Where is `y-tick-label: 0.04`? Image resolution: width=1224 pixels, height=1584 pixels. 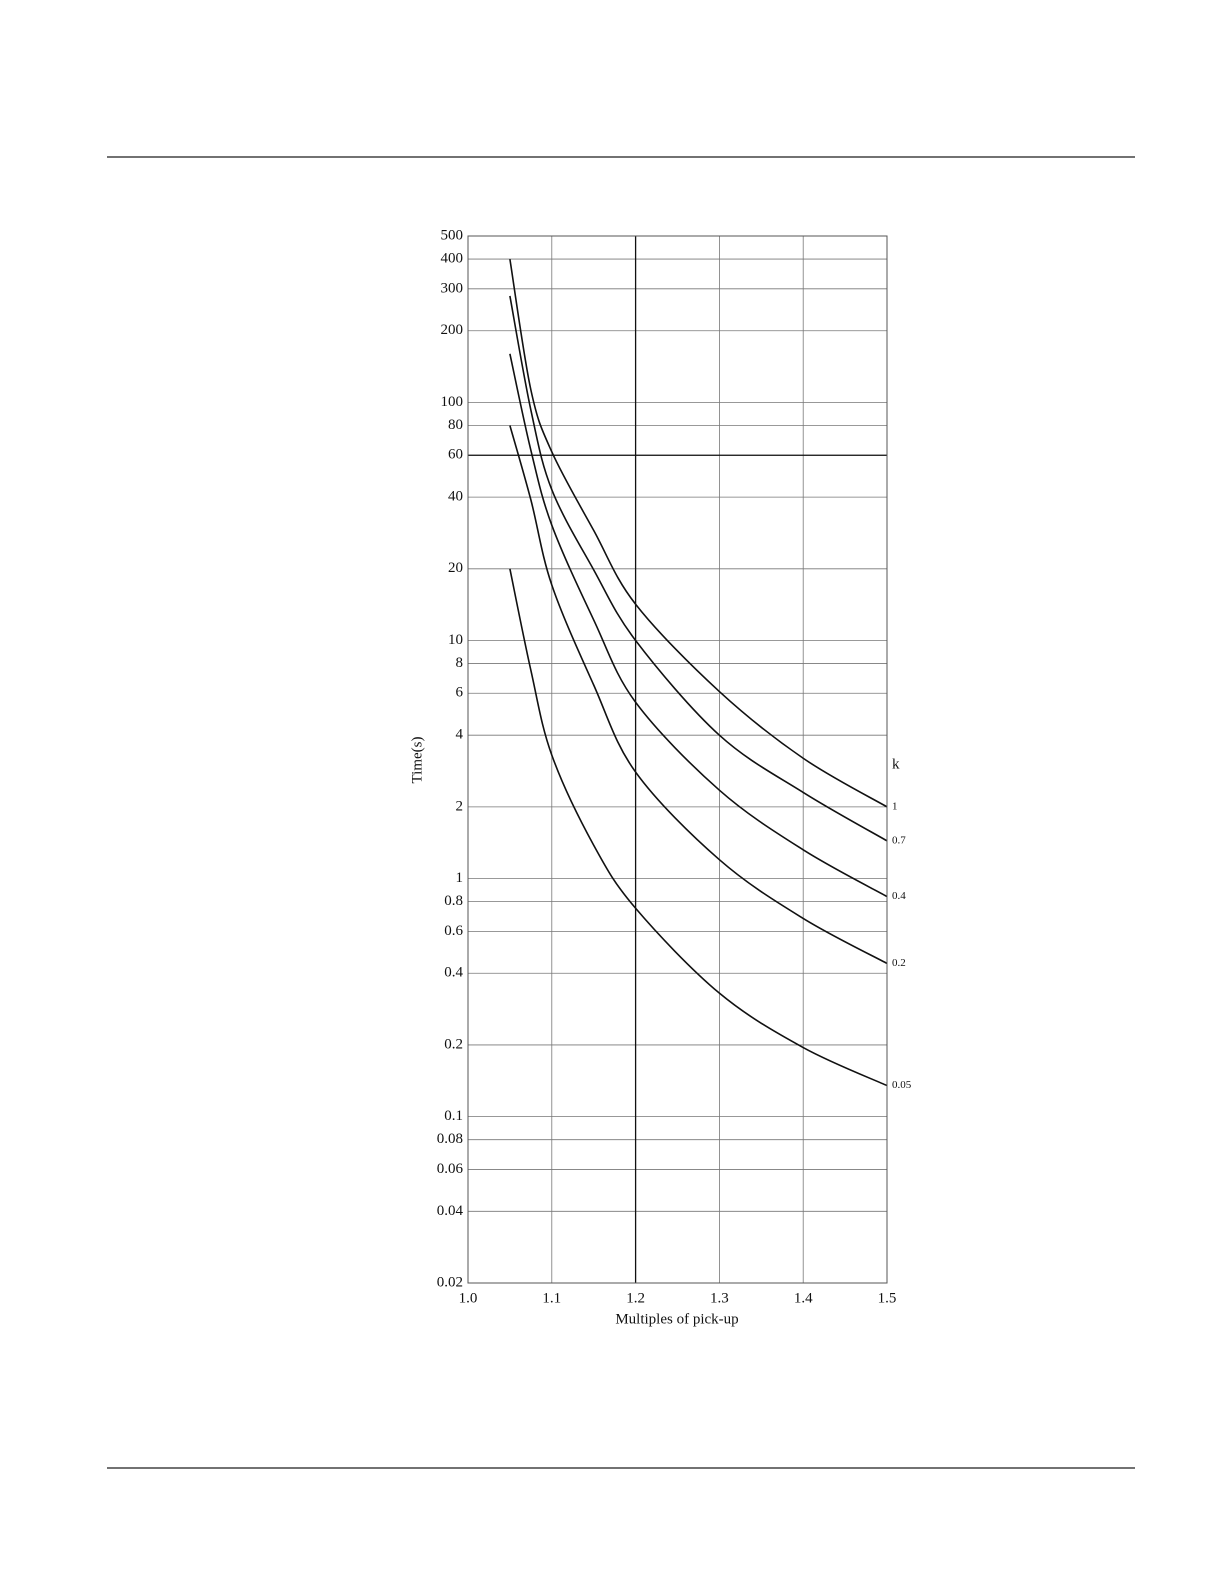
y-tick-label: 0.04 is located at coordinates (450, 1211).